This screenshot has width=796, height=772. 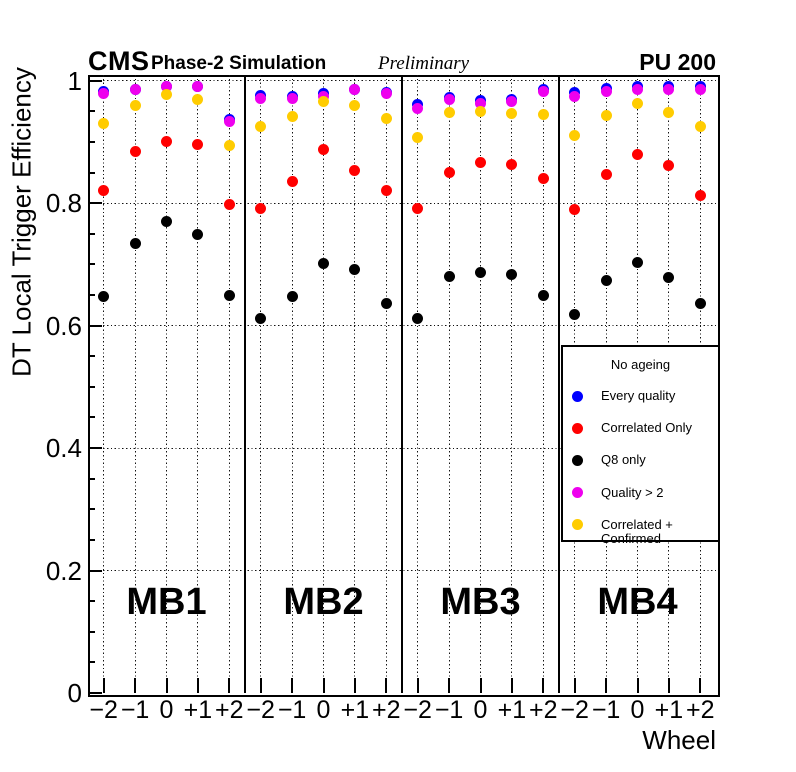 What do you see at coordinates (63, 203) in the screenshot?
I see `y-tick-label: 0.8` at bounding box center [63, 203].